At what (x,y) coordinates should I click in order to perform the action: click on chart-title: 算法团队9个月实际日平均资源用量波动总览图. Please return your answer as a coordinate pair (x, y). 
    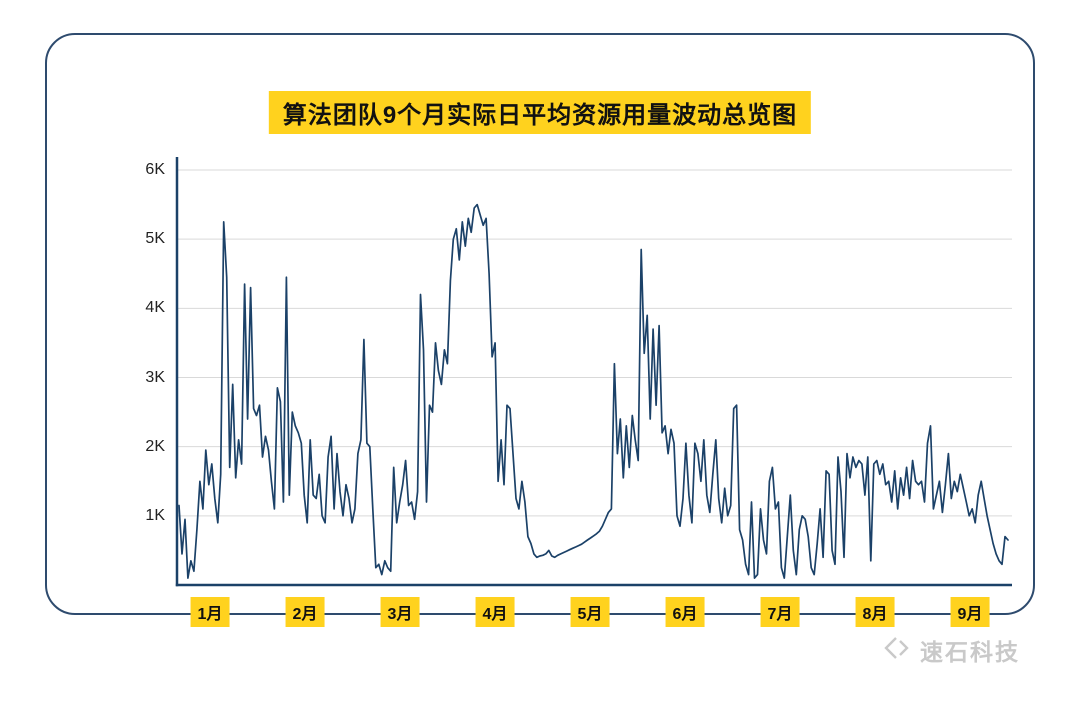
    Looking at the image, I should click on (540, 112).